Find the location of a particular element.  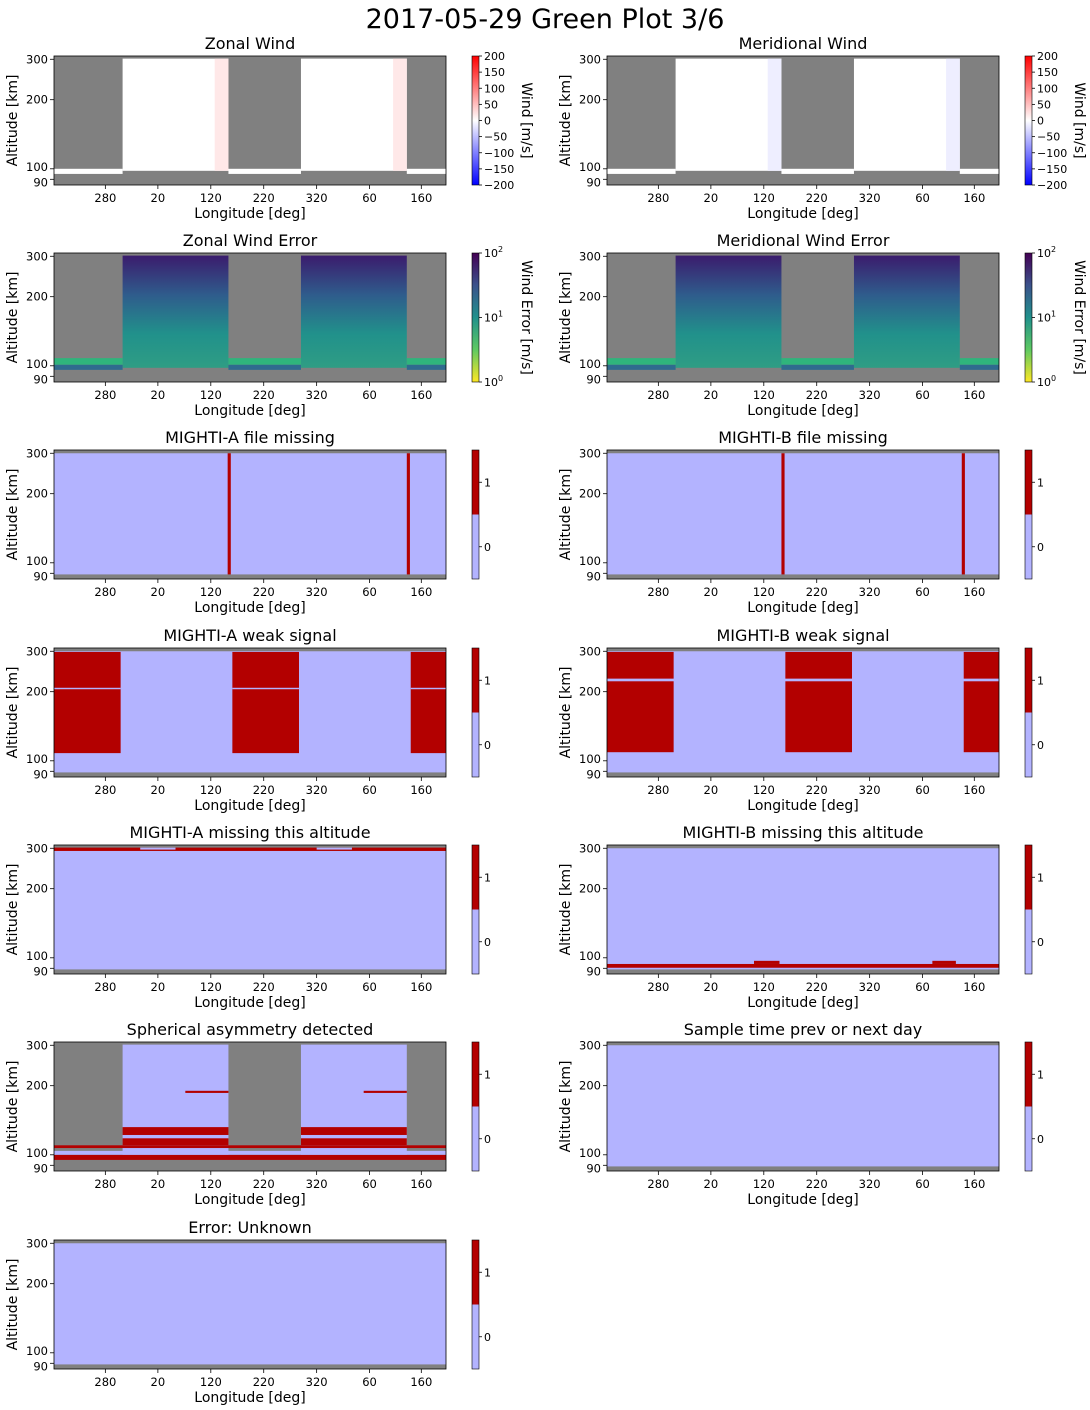

colorbar-tick-label: 200 is located at coordinates (1047, 56).